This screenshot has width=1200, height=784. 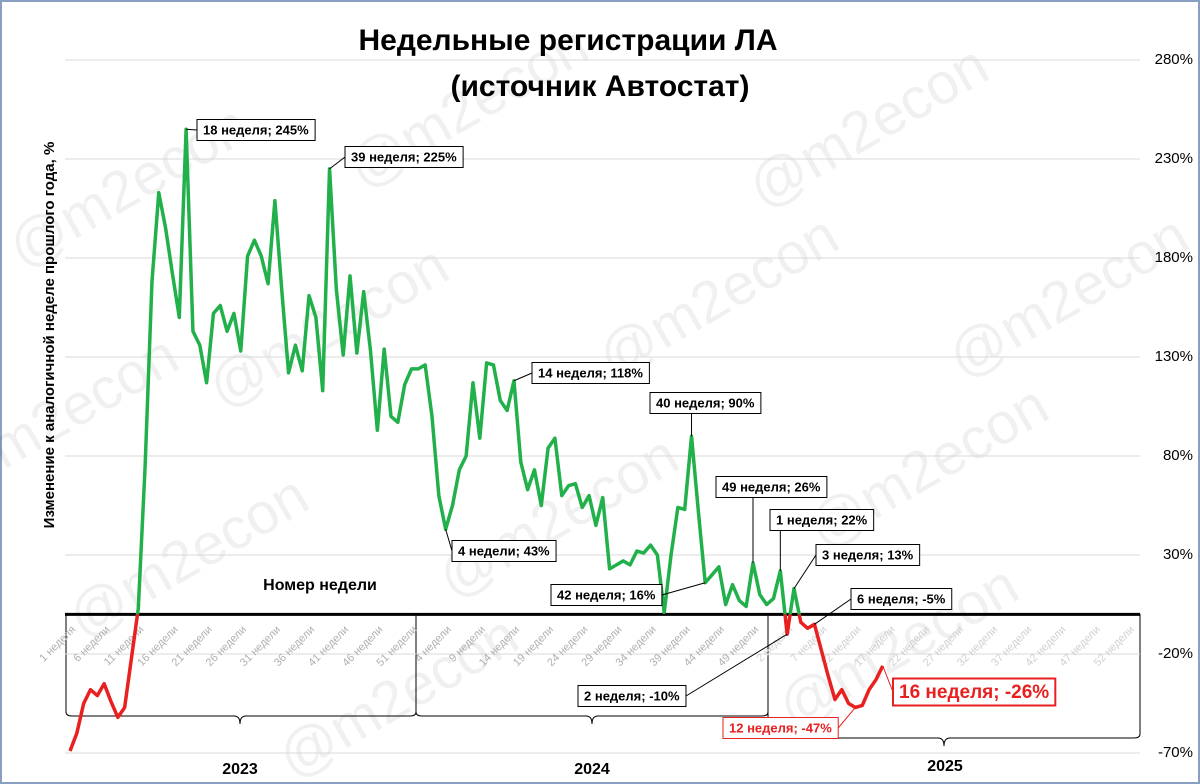 What do you see at coordinates (1175, 752) in the screenshot?
I see `y-tick-label: -70%` at bounding box center [1175, 752].